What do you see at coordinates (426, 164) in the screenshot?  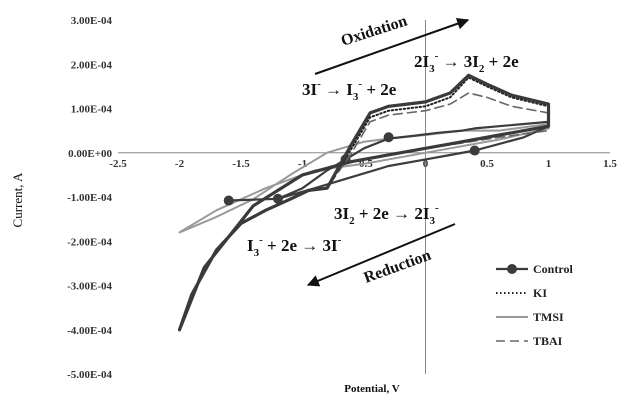 I see `x-tick-label: 0` at bounding box center [426, 164].